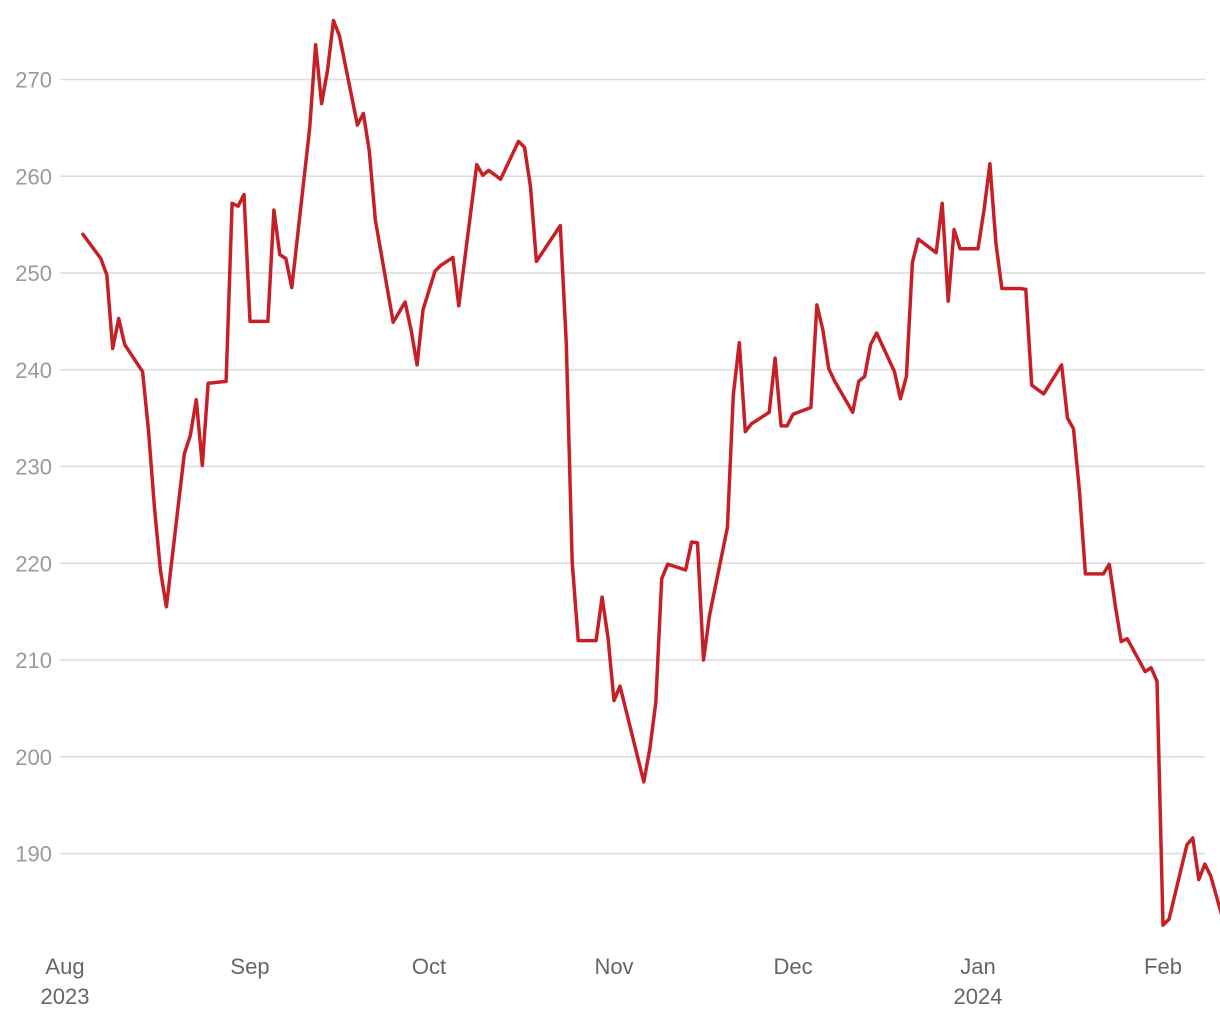 This screenshot has height=1020, width=1220. What do you see at coordinates (33, 854) in the screenshot?
I see `y-tick-label: 190` at bounding box center [33, 854].